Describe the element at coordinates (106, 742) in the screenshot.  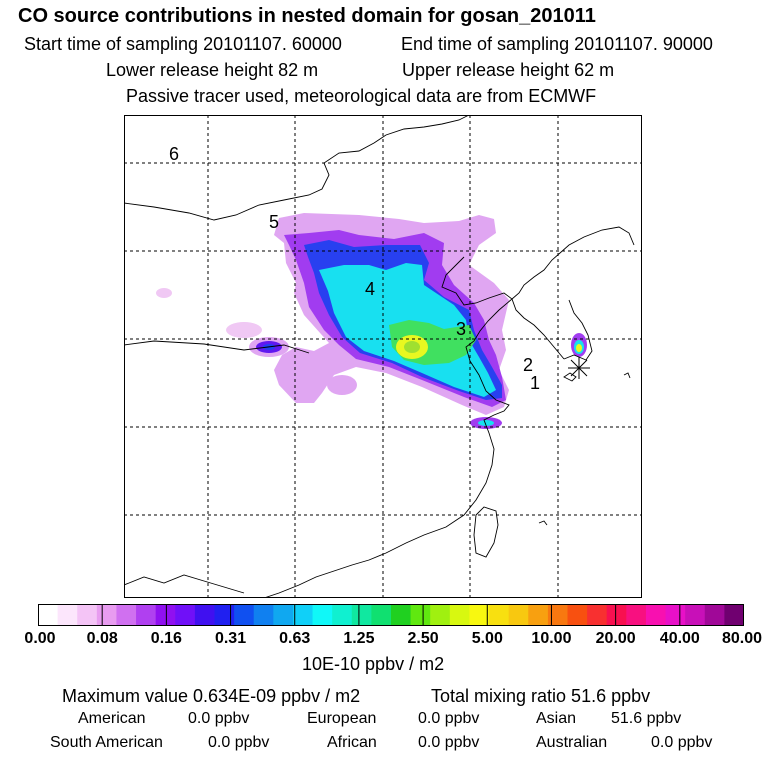
I see `region-name-south-american: South American` at that location.